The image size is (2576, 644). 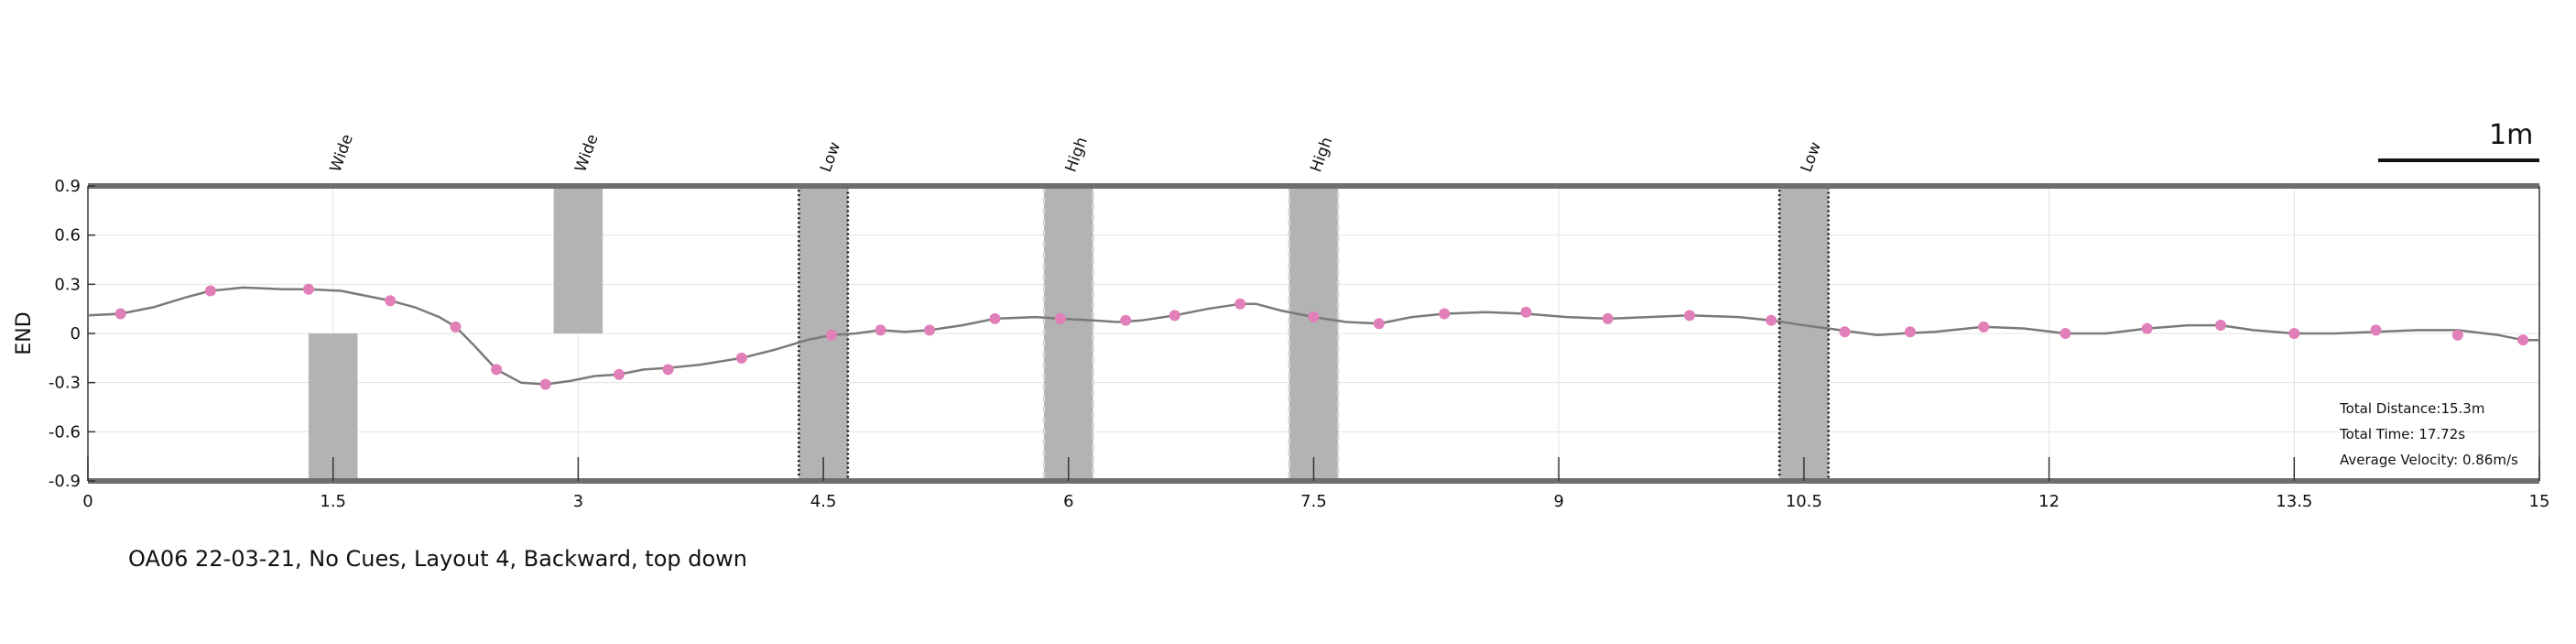 I want to click on x-tick-label: 9, so click(x=1558, y=502).